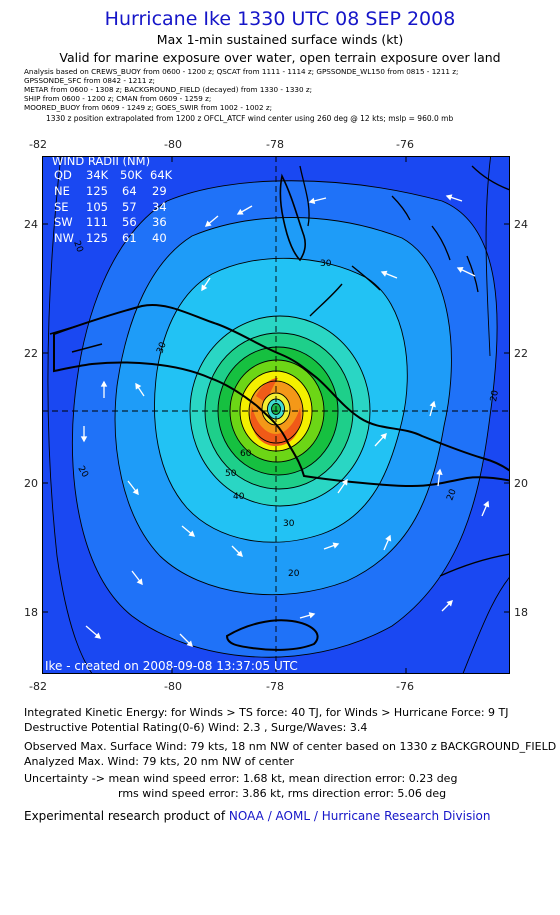 Image resolution: width=560 pixels, height=915 pixels. Describe the element at coordinates (521, 483) in the screenshot. I see `lat-tick-right-20: 20` at that location.